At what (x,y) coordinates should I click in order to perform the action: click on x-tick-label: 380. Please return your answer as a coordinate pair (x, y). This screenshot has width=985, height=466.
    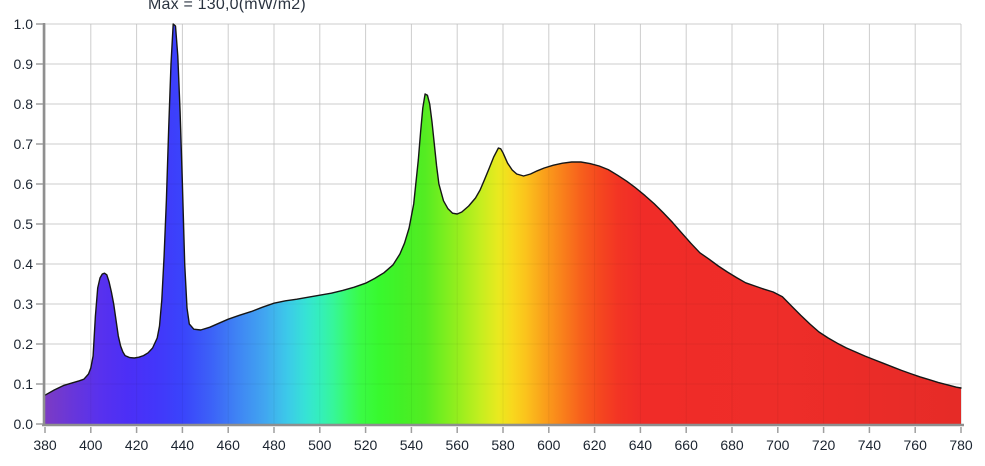
    Looking at the image, I should click on (45, 445).